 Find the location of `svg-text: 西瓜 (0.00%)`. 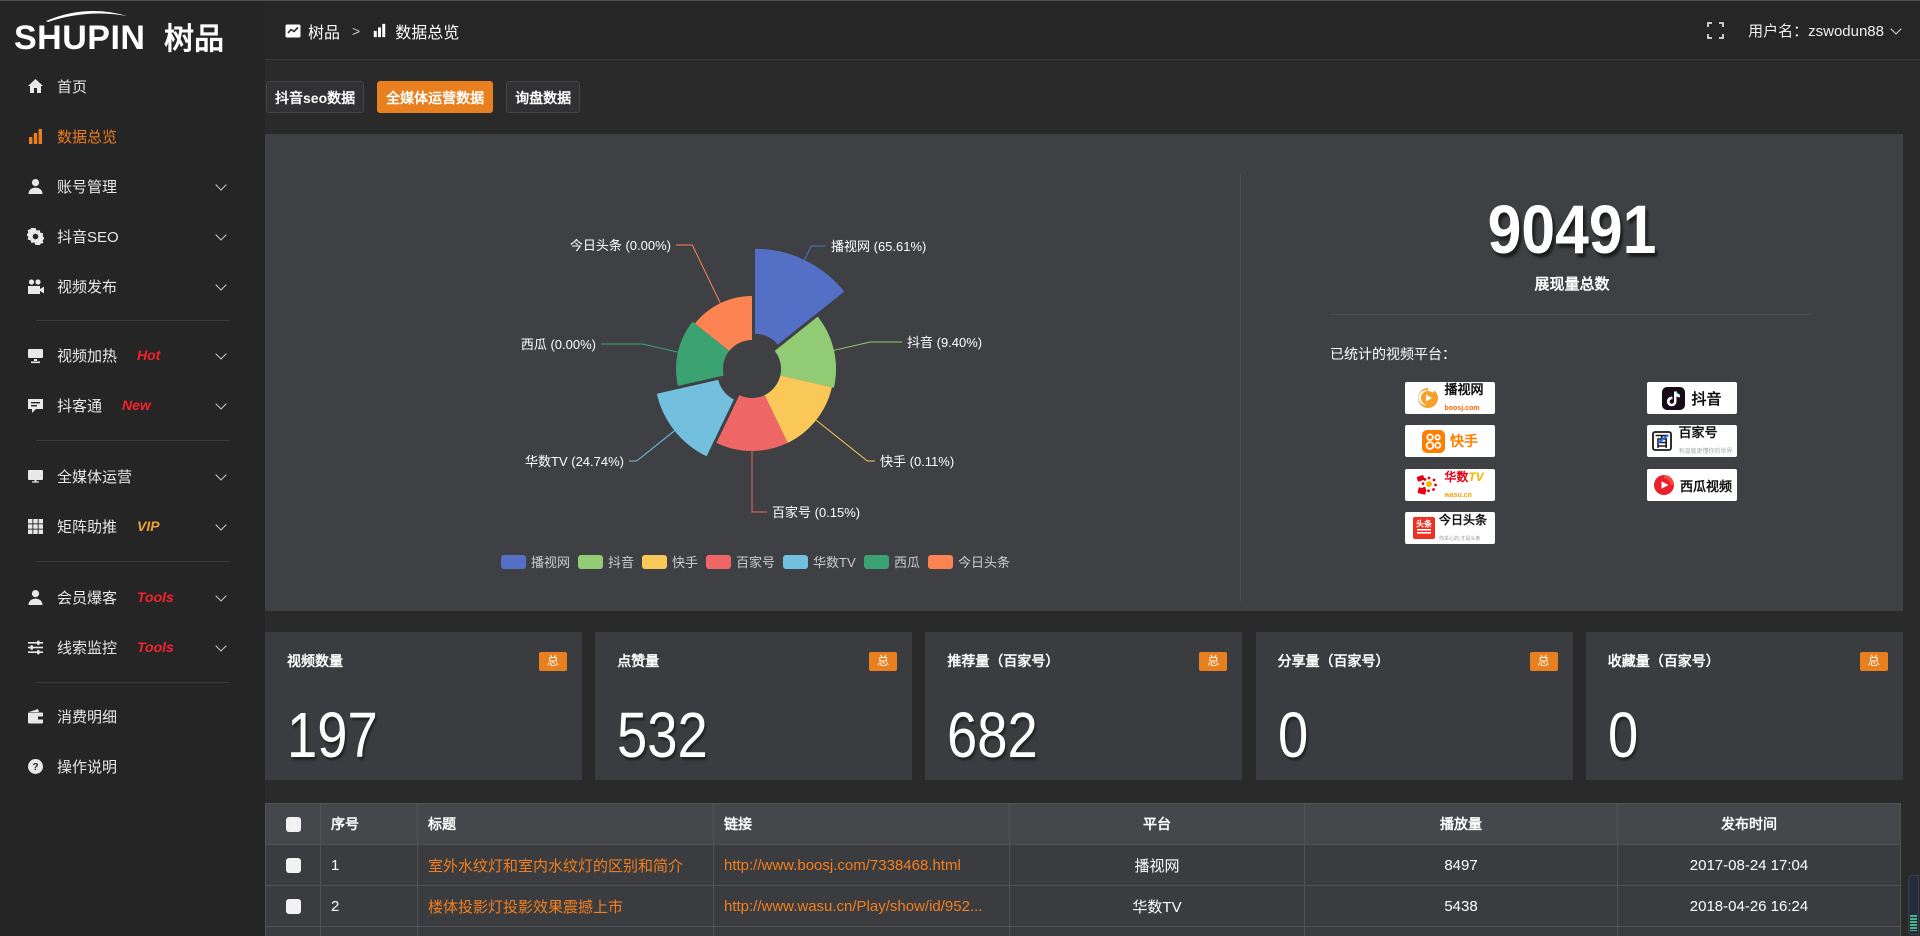

svg-text: 西瓜 (0.00%) is located at coordinates (558, 344).